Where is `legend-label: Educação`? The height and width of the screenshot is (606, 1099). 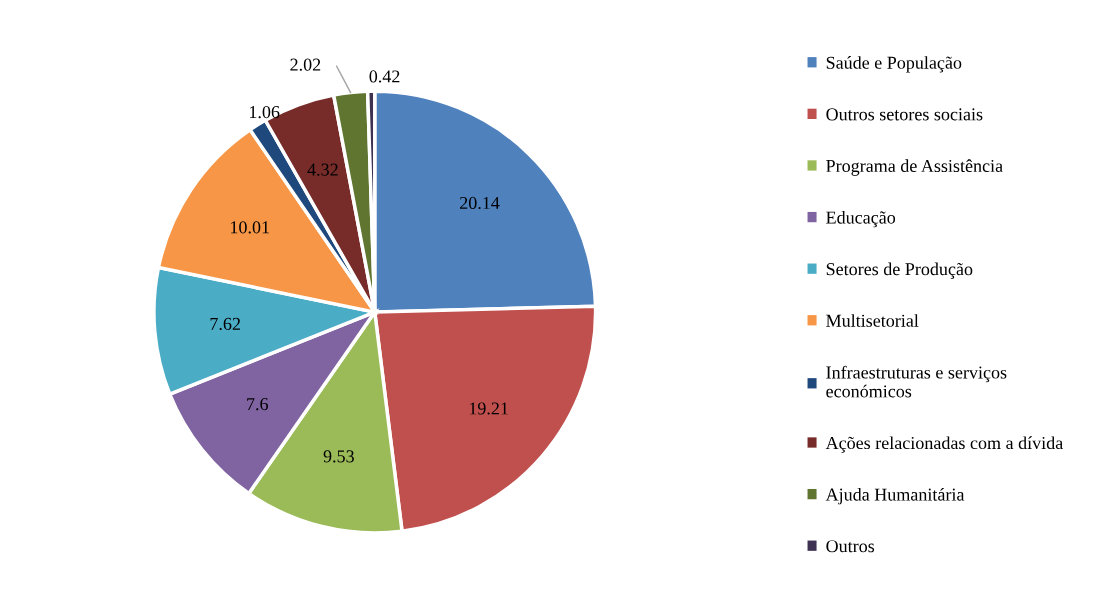 legend-label: Educação is located at coordinates (861, 219).